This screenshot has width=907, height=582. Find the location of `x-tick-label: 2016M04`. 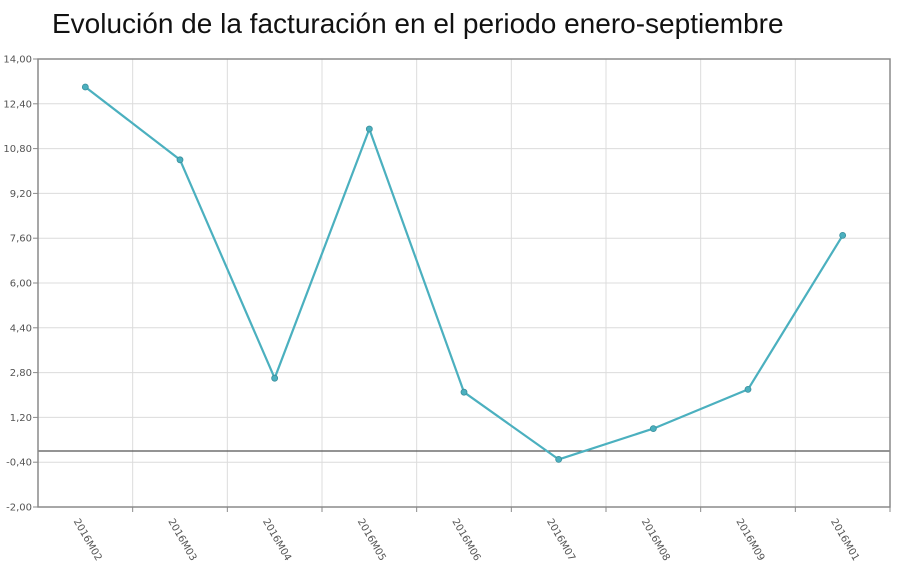

x-tick-label: 2016M04 is located at coordinates (276, 540).